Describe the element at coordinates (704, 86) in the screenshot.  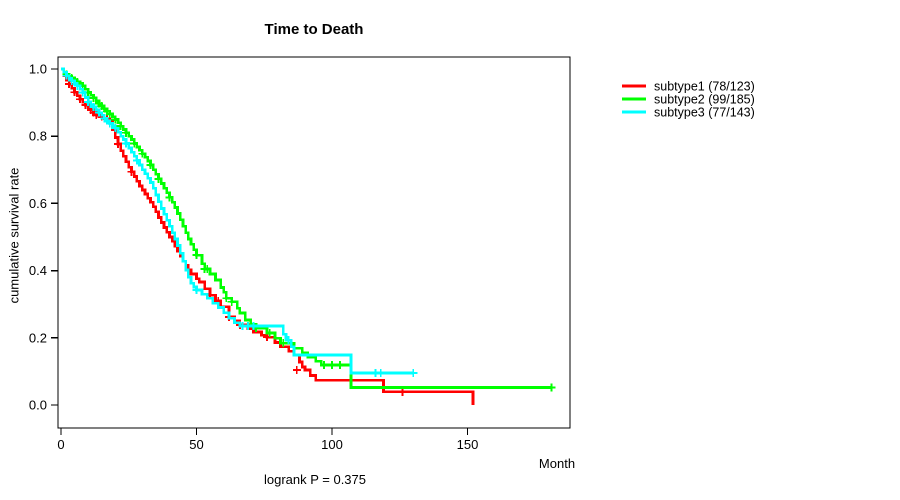
I see `legend-label-subtype1: subtype1 (78/123)` at that location.